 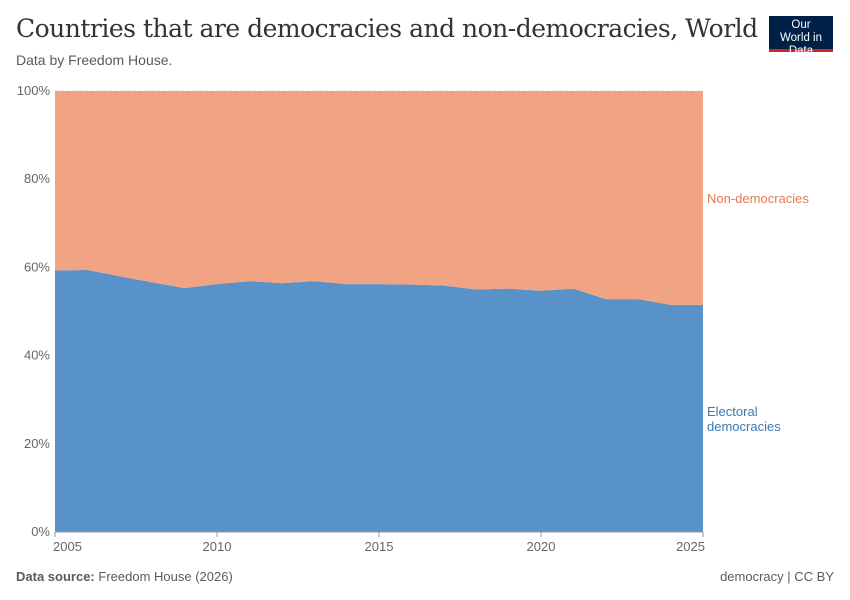 What do you see at coordinates (37, 355) in the screenshot?
I see `y-tick-label: 40%` at bounding box center [37, 355].